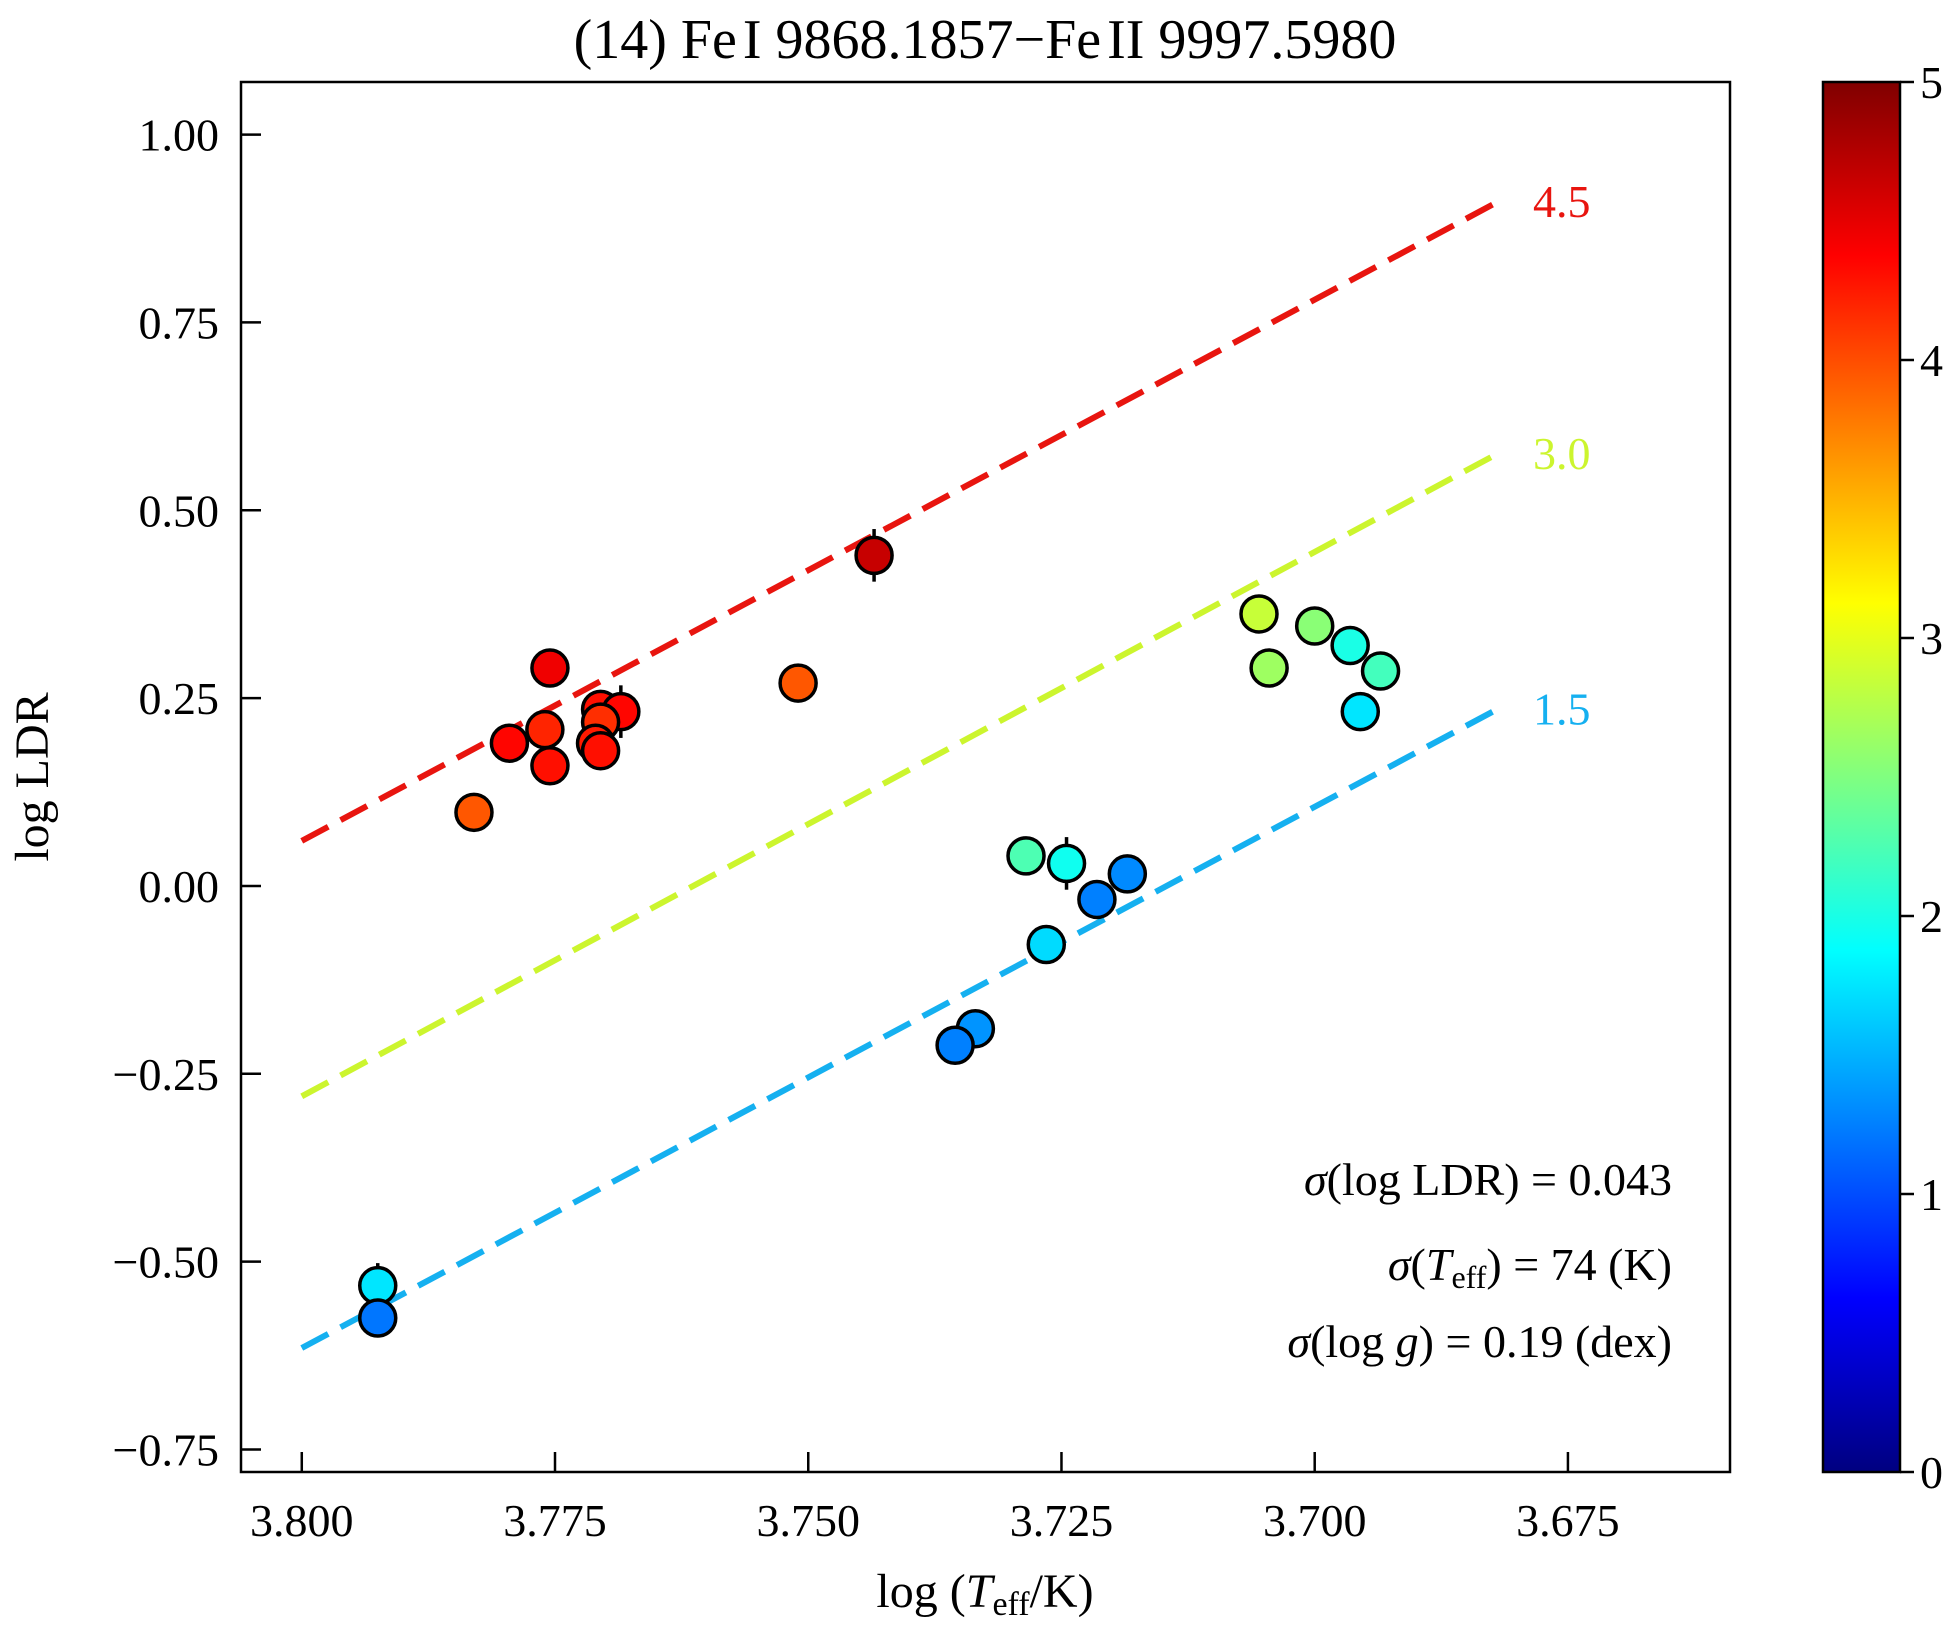  I want to click on x-tick-label: 3.775, so click(555, 1520).